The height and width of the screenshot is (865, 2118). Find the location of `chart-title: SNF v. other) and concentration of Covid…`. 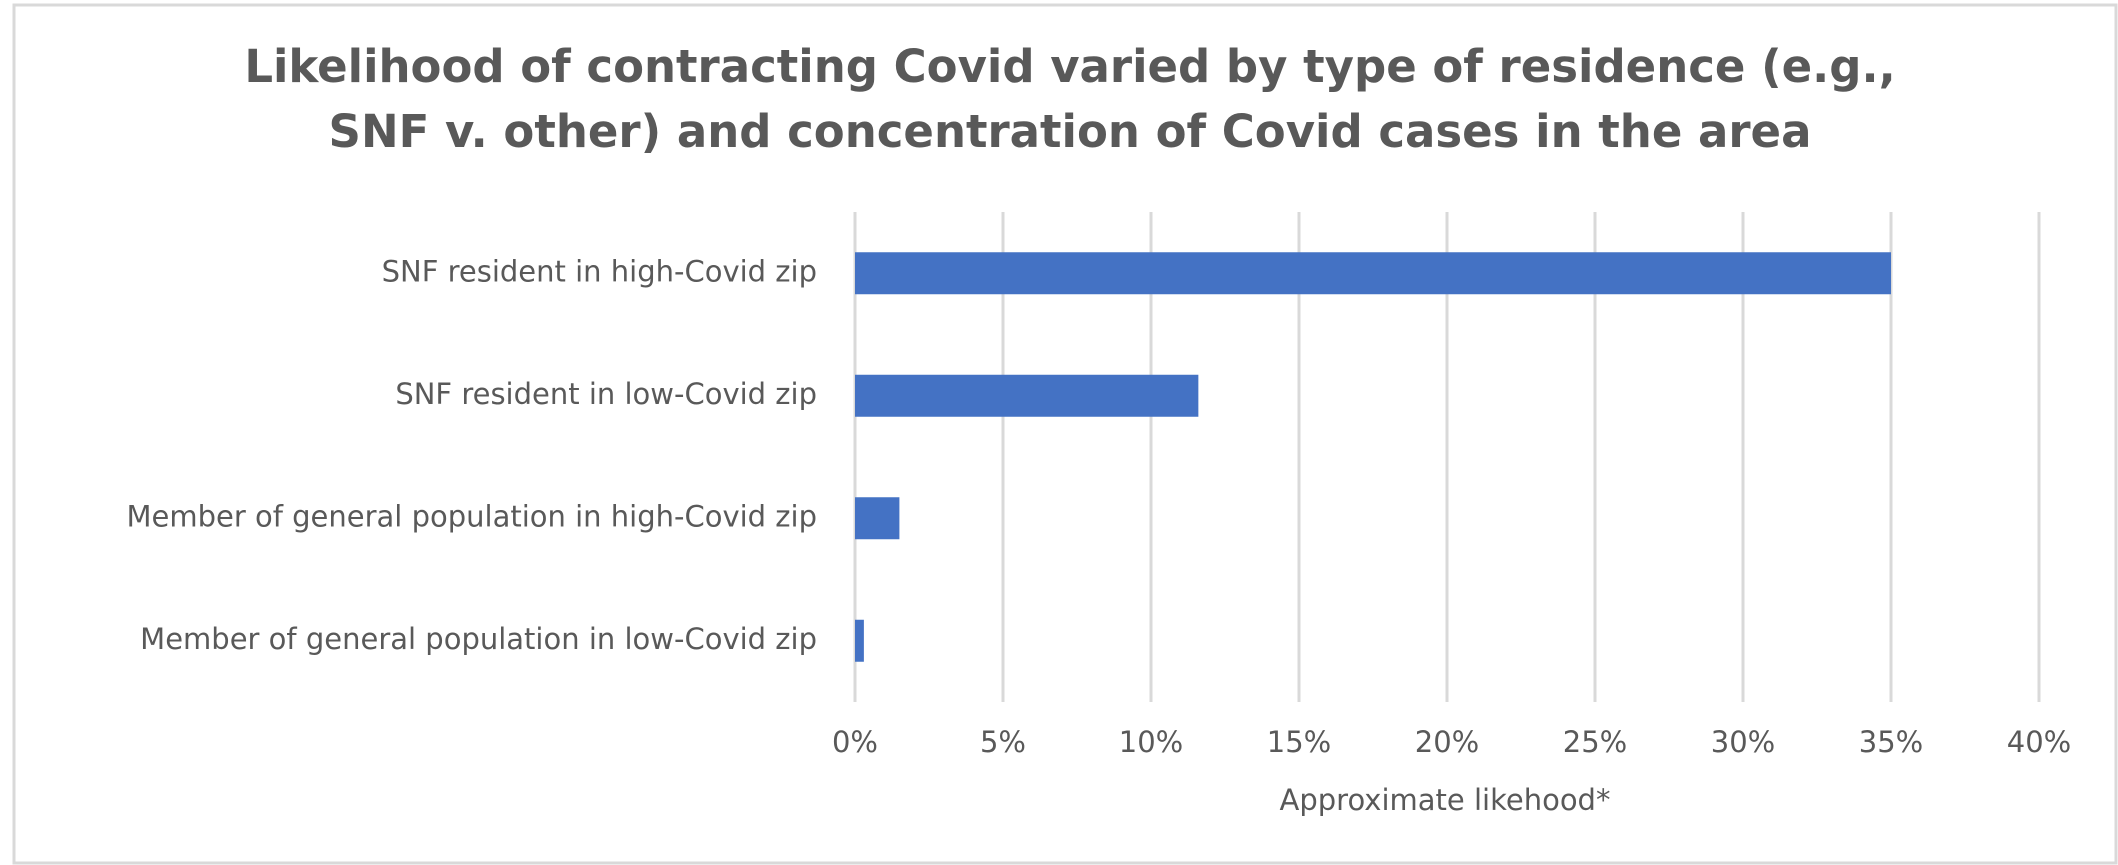

chart-title: SNF v. other) and concentration of Covid… is located at coordinates (1070, 131).